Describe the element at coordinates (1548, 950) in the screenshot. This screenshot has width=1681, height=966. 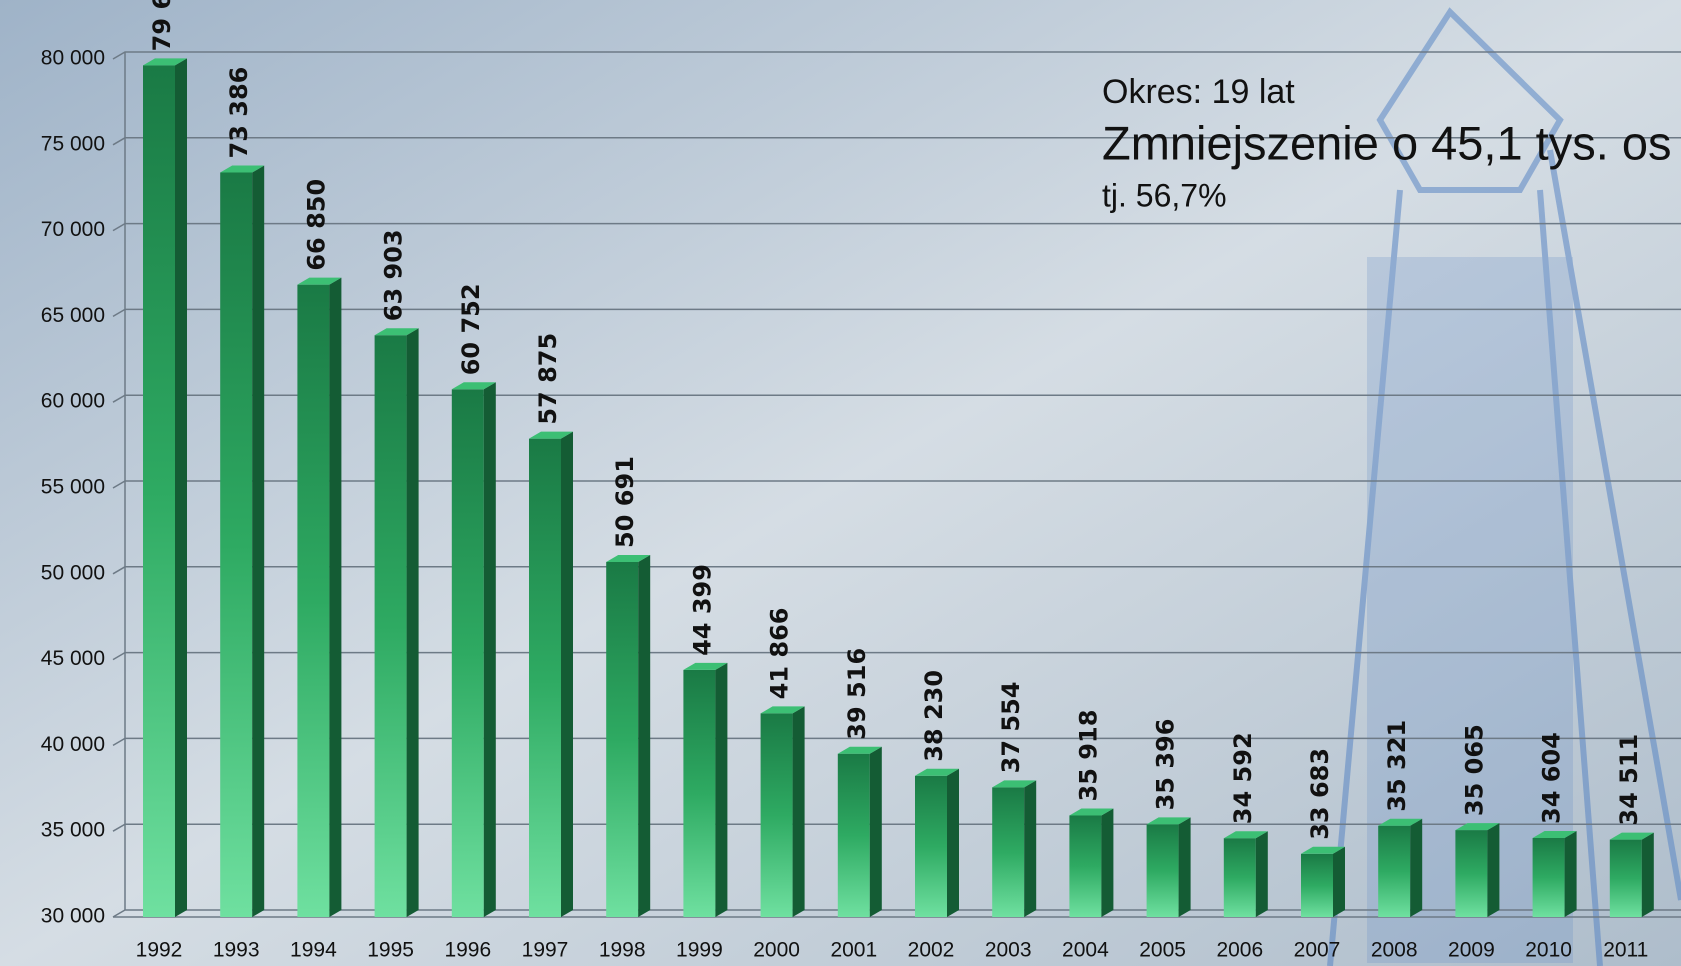
I see `x-tick-label: 2010` at that location.